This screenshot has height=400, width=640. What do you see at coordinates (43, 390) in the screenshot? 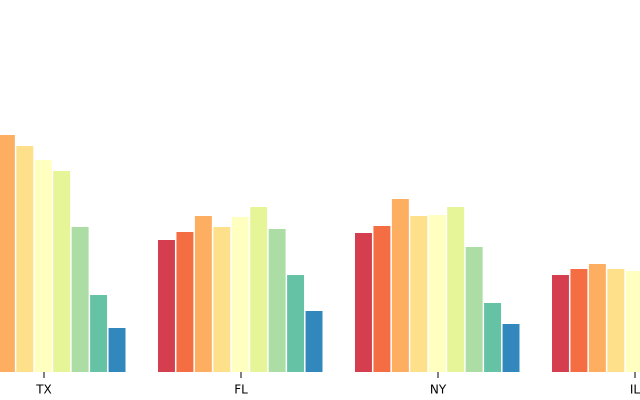
I see `x-tick-label: TX` at bounding box center [43, 390].